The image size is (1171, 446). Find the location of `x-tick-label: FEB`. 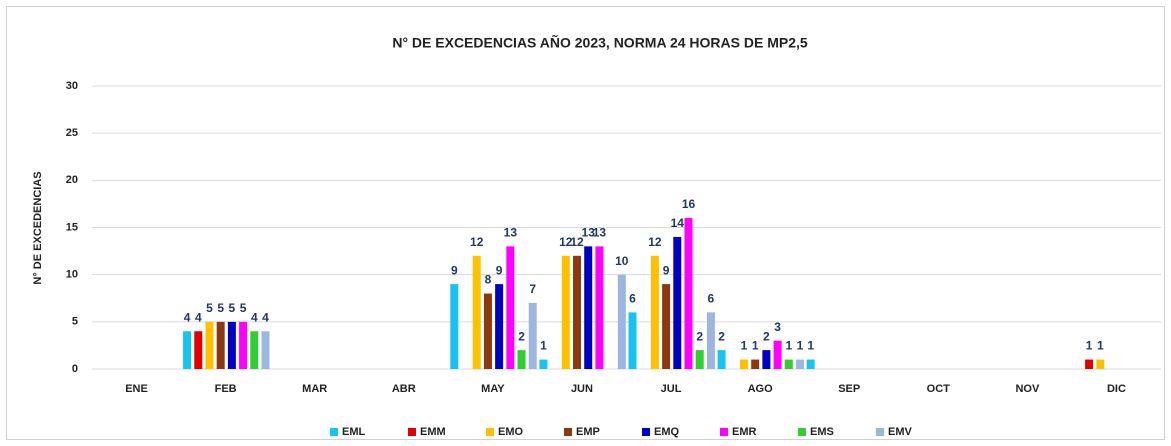

x-tick-label: FEB is located at coordinates (226, 389).